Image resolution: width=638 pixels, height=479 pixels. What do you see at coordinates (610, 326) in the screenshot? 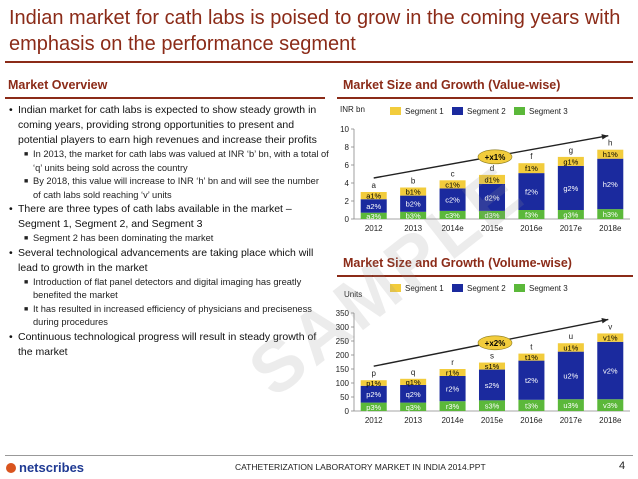
I see `total-label: v` at bounding box center [610, 326].